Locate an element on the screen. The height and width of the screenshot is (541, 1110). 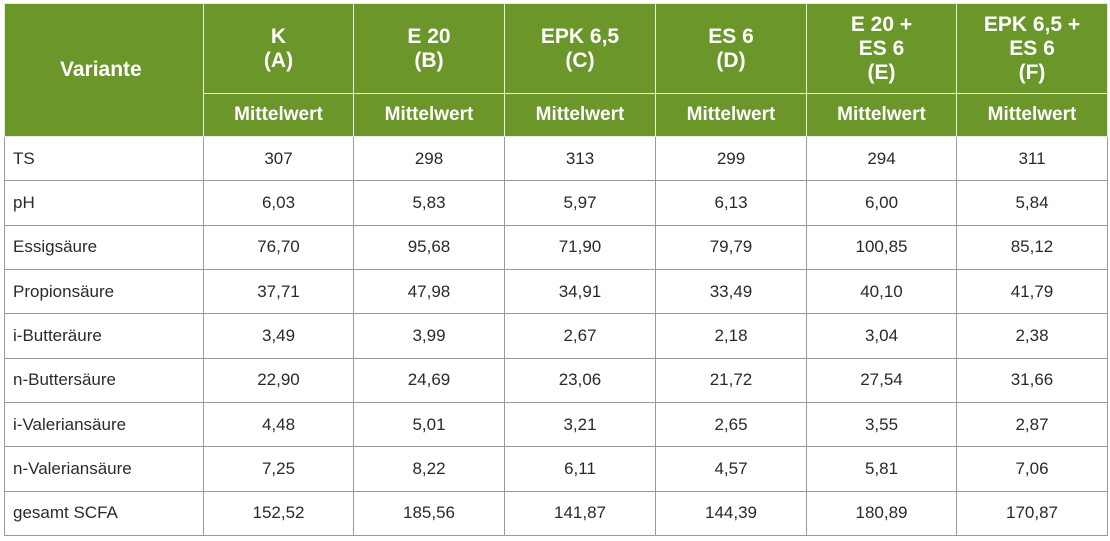
value-cell: 2,18 is located at coordinates (731, 336).